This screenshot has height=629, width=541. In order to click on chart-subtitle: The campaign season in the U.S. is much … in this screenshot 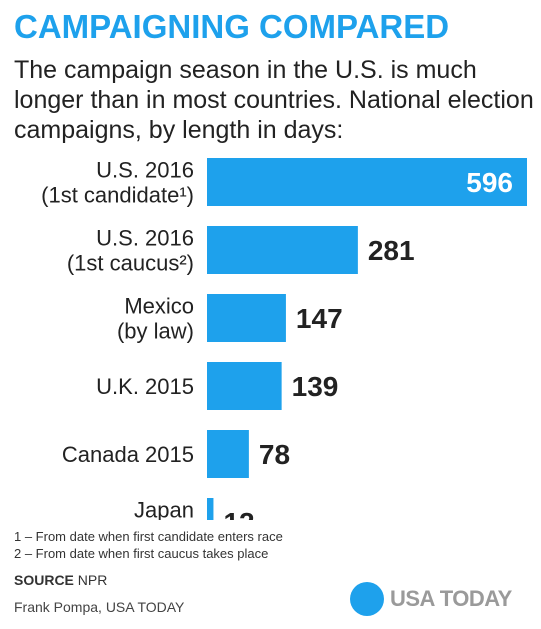, I will do `click(274, 100)`.